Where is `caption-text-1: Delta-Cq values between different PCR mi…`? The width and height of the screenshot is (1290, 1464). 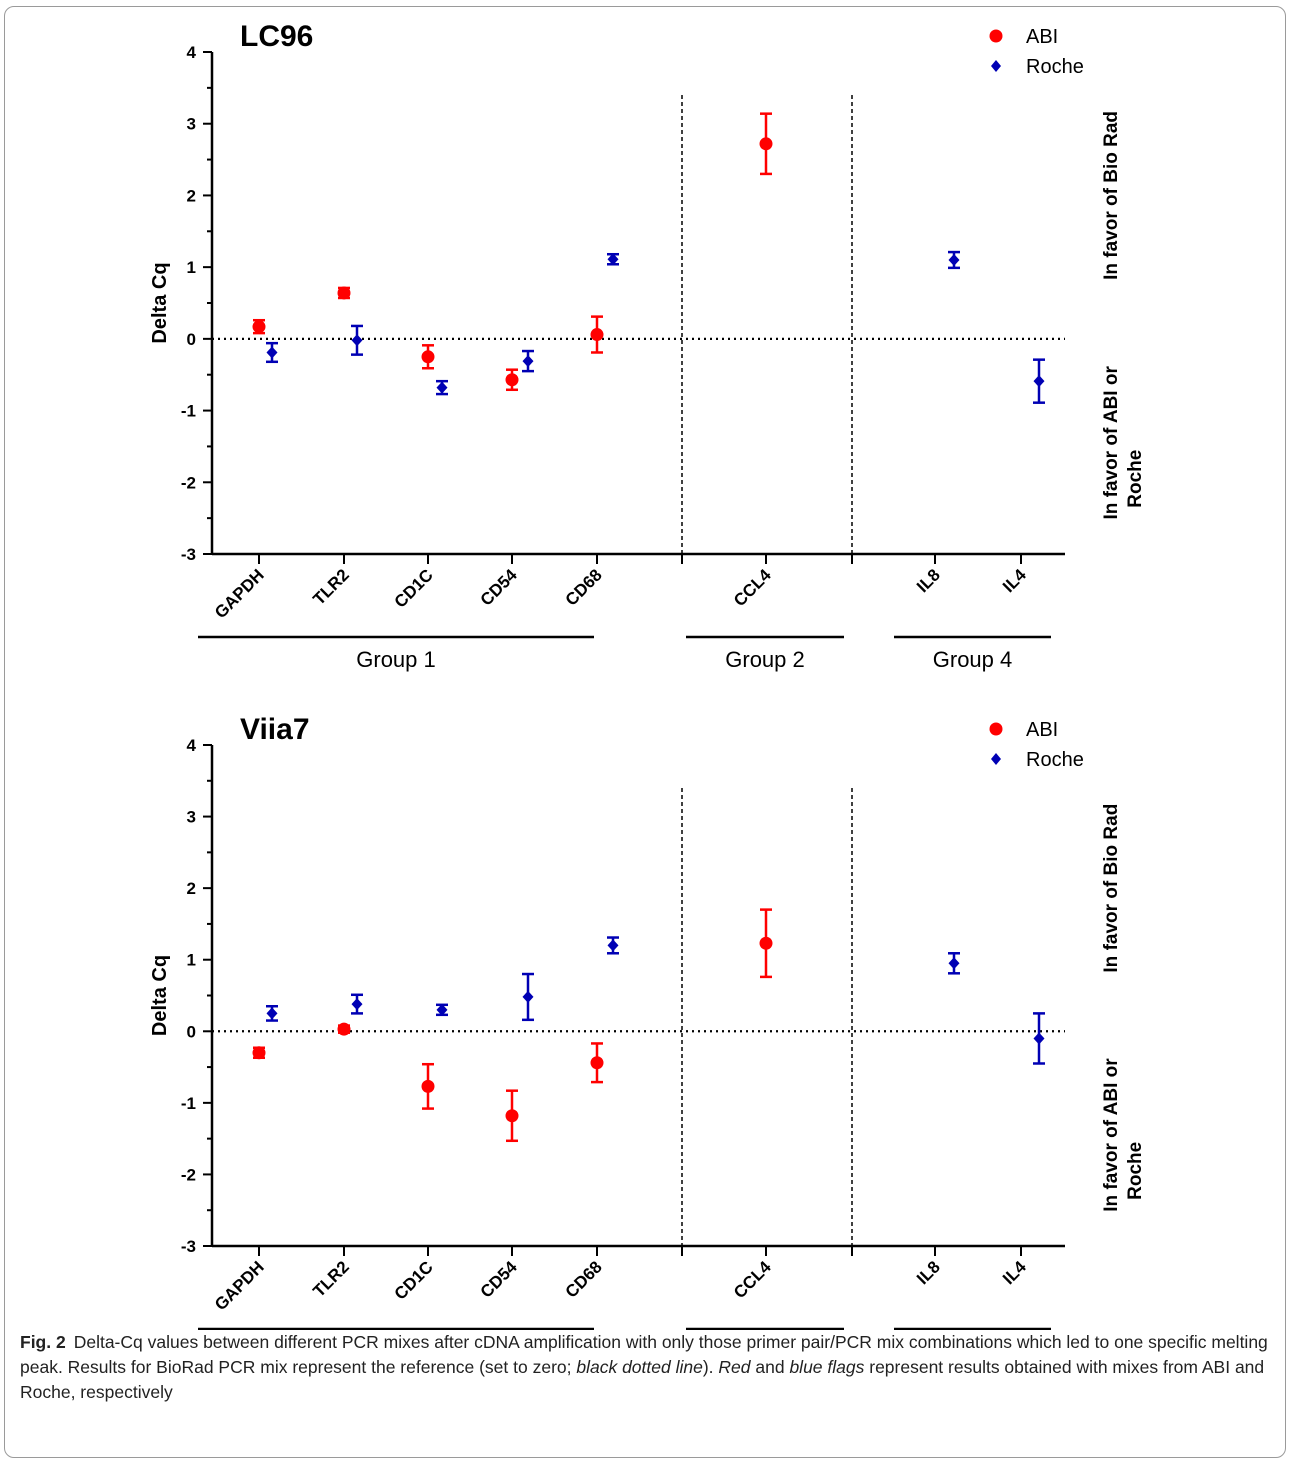
caption-text-1: Delta-Cq values between different PCR mi… is located at coordinates (644, 1354).